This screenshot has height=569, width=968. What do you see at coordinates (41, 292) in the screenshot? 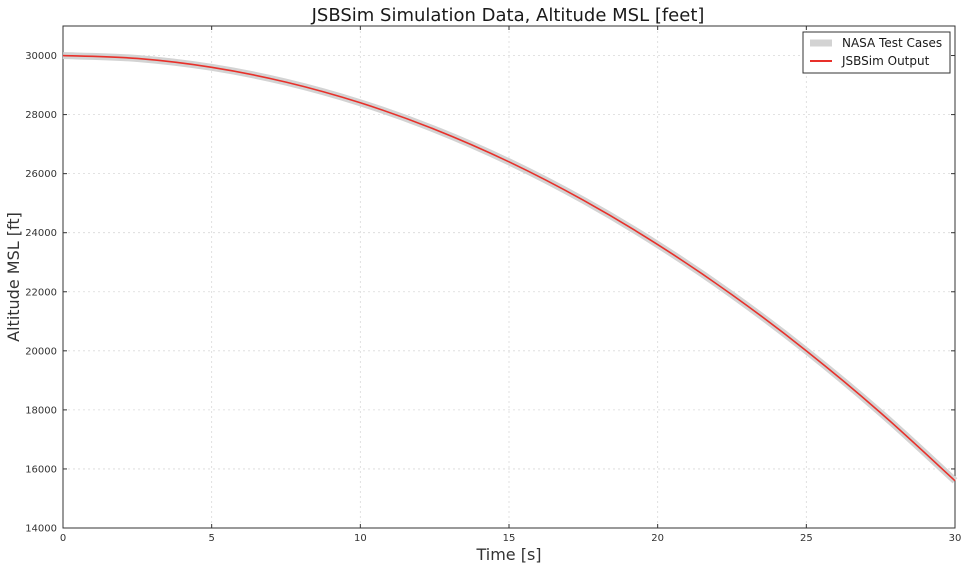
I see `y-tick-label: 22000` at bounding box center [41, 292].